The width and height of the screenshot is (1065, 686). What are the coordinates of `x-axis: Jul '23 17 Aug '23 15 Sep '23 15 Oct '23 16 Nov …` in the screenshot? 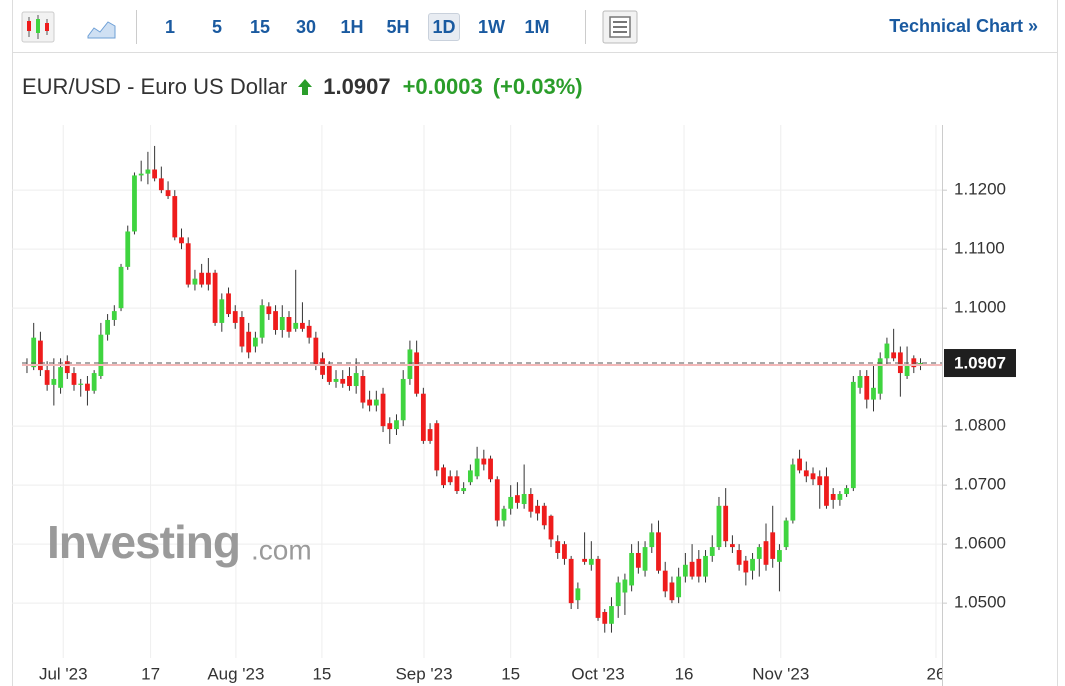 It's located at (490, 673).